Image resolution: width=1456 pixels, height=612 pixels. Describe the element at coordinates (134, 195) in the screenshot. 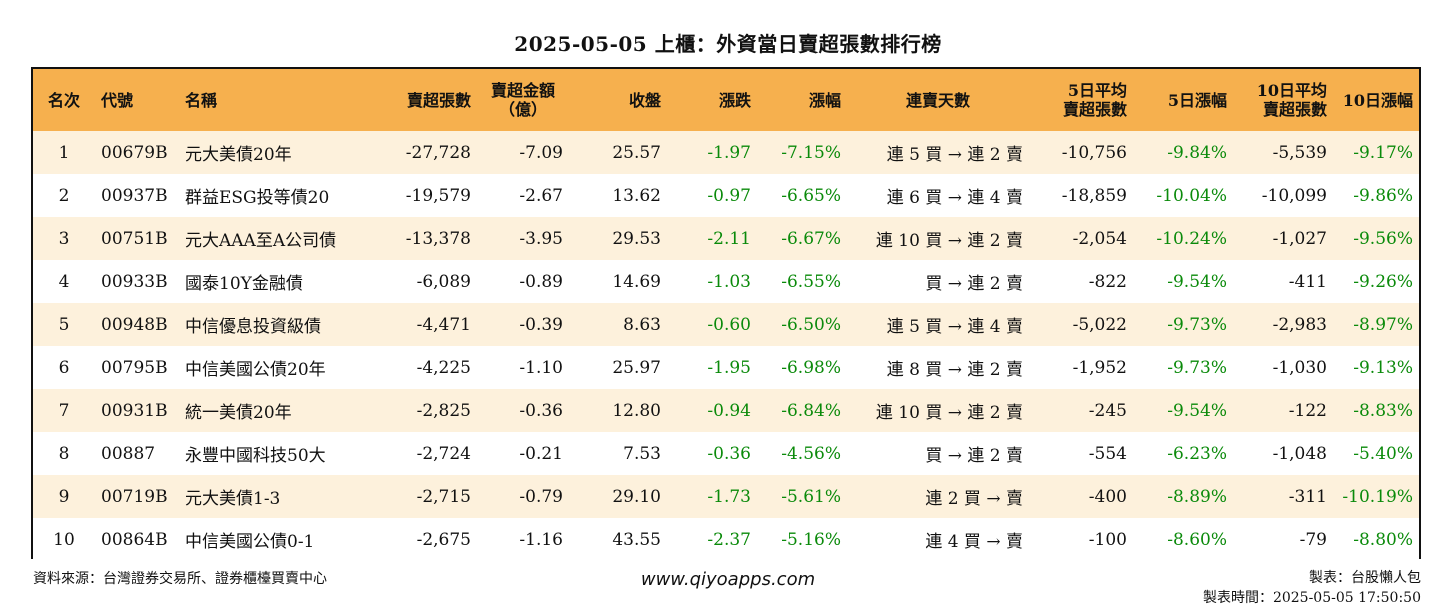

I see `cell-code: 00937B` at that location.